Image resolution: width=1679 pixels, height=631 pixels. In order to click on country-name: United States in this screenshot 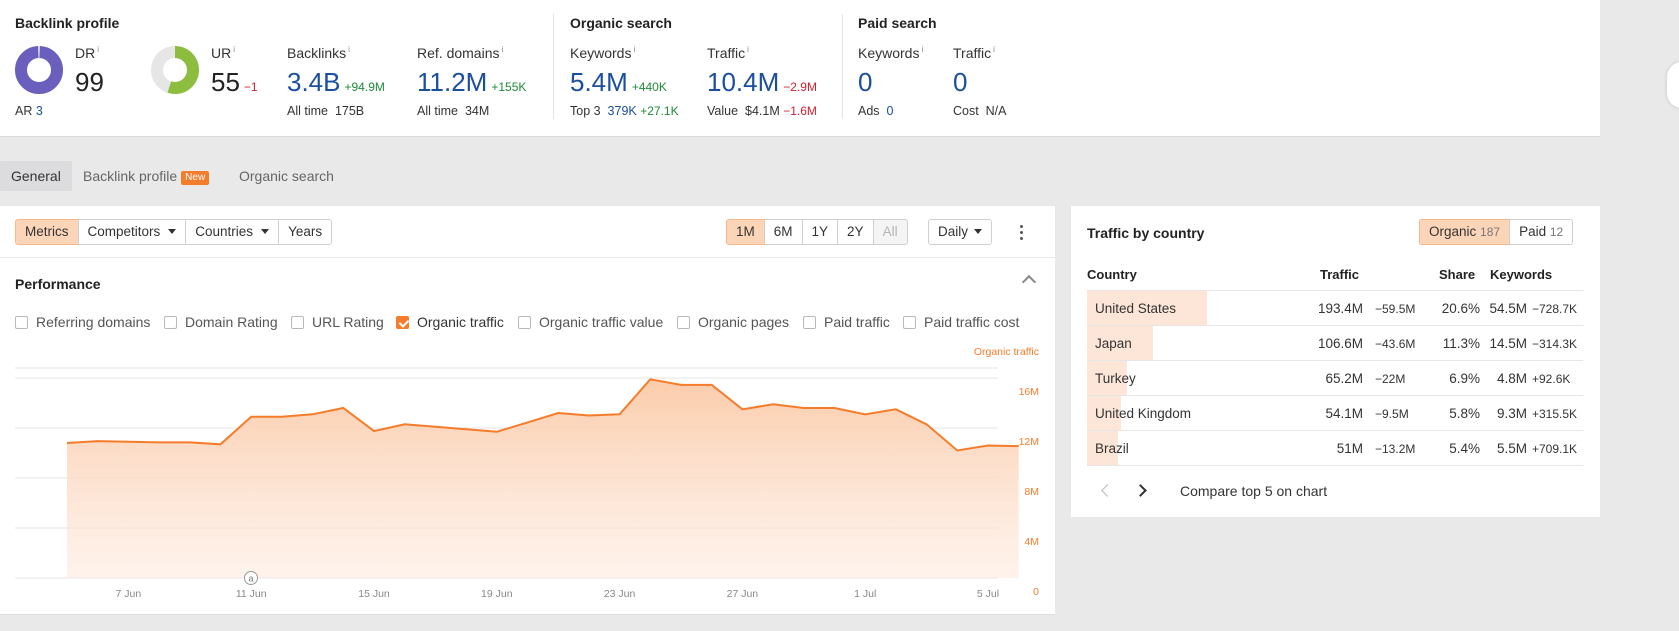, I will do `click(1136, 308)`.